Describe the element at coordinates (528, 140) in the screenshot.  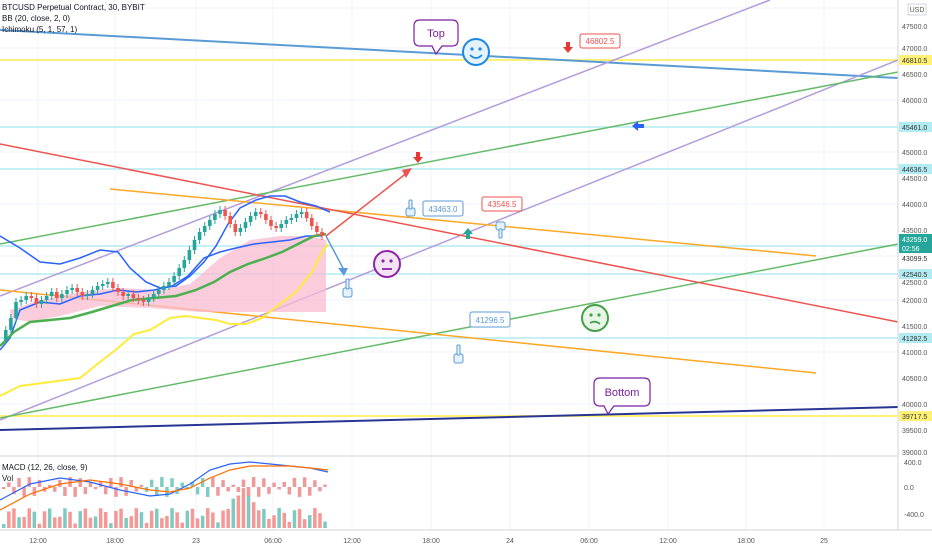
I see `marker-arrows` at that location.